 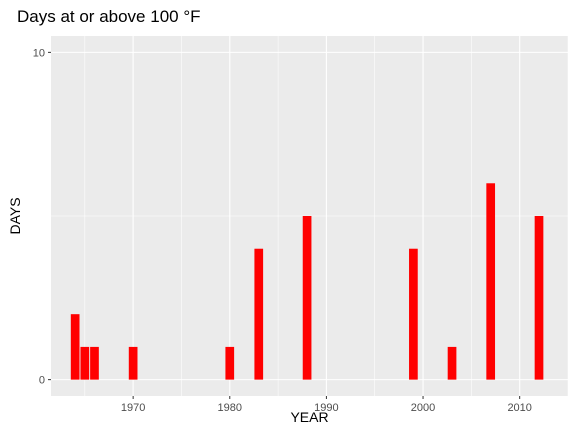 What do you see at coordinates (309, 417) in the screenshot?
I see `x-axis-title: YEAR` at bounding box center [309, 417].